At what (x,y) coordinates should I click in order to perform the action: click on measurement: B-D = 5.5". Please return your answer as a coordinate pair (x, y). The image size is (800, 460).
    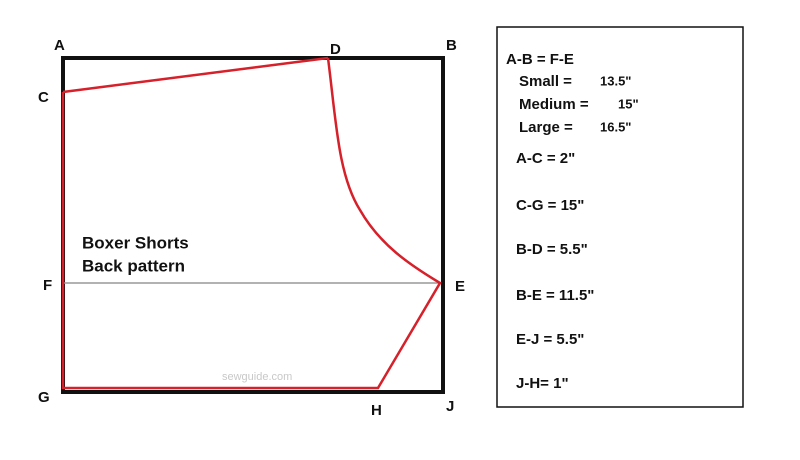
    Looking at the image, I should click on (552, 249).